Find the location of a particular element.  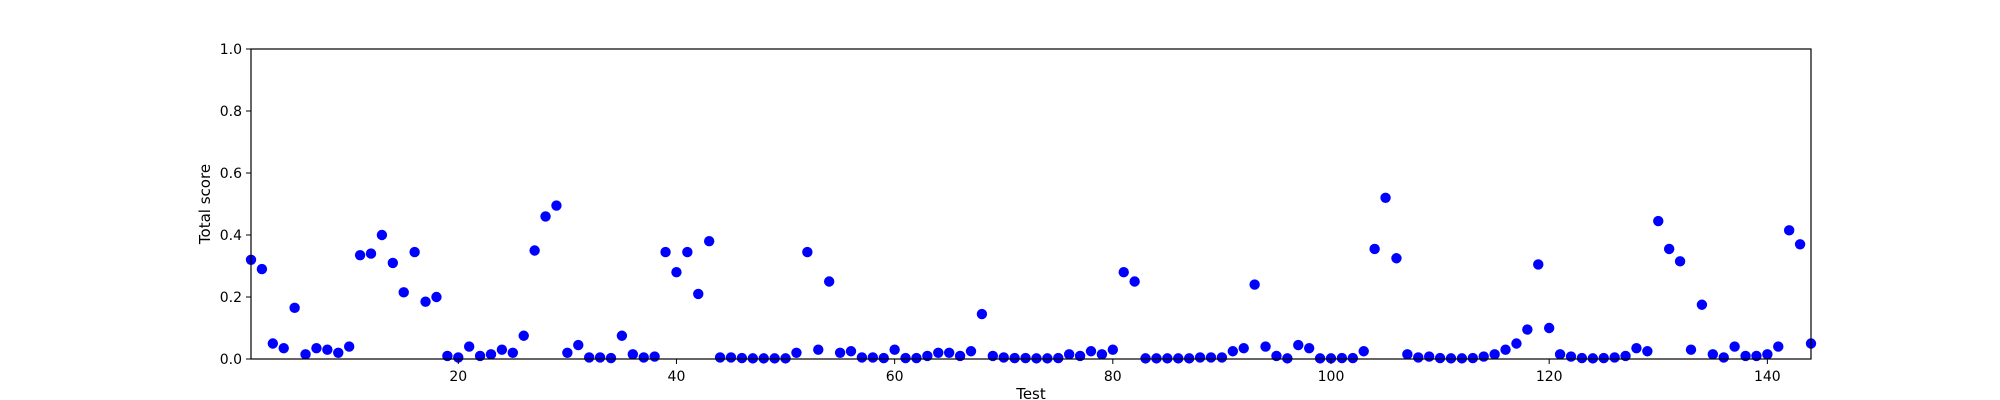

x-tick-label: 20 is located at coordinates (458, 377).